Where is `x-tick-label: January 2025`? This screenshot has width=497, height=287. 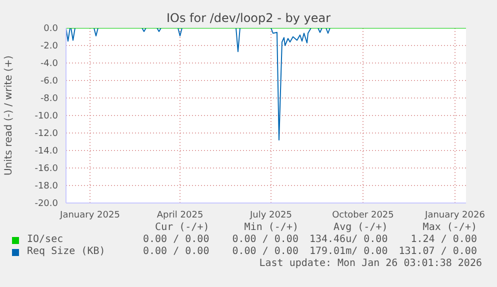 x-tick-label: January 2025 is located at coordinates (89, 215).